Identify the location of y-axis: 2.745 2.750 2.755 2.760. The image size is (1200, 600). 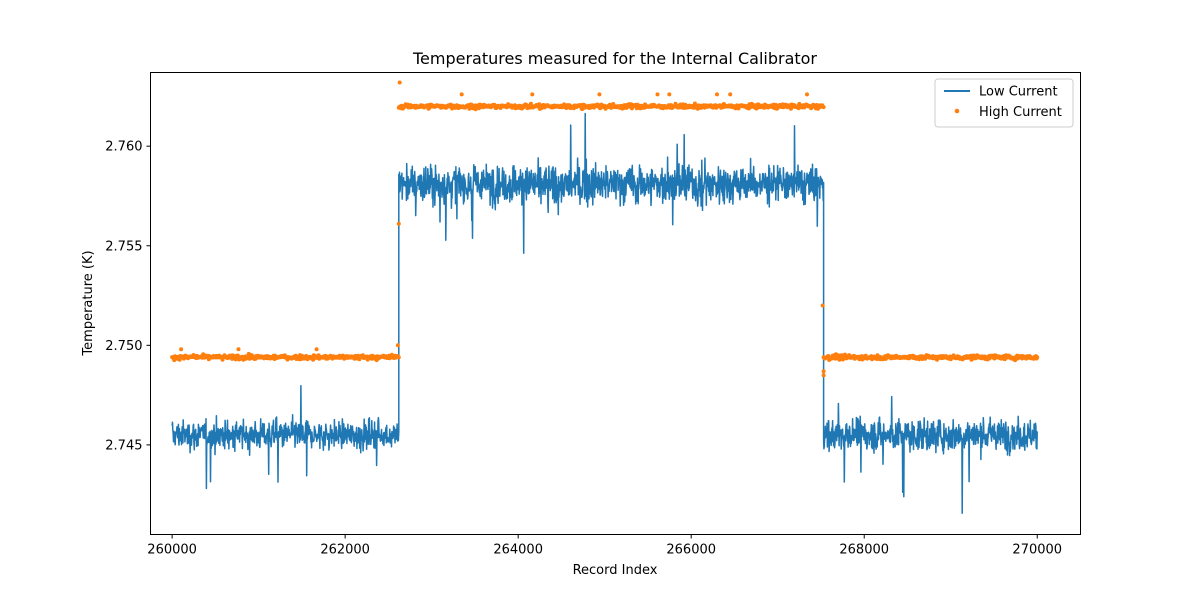
(128, 296).